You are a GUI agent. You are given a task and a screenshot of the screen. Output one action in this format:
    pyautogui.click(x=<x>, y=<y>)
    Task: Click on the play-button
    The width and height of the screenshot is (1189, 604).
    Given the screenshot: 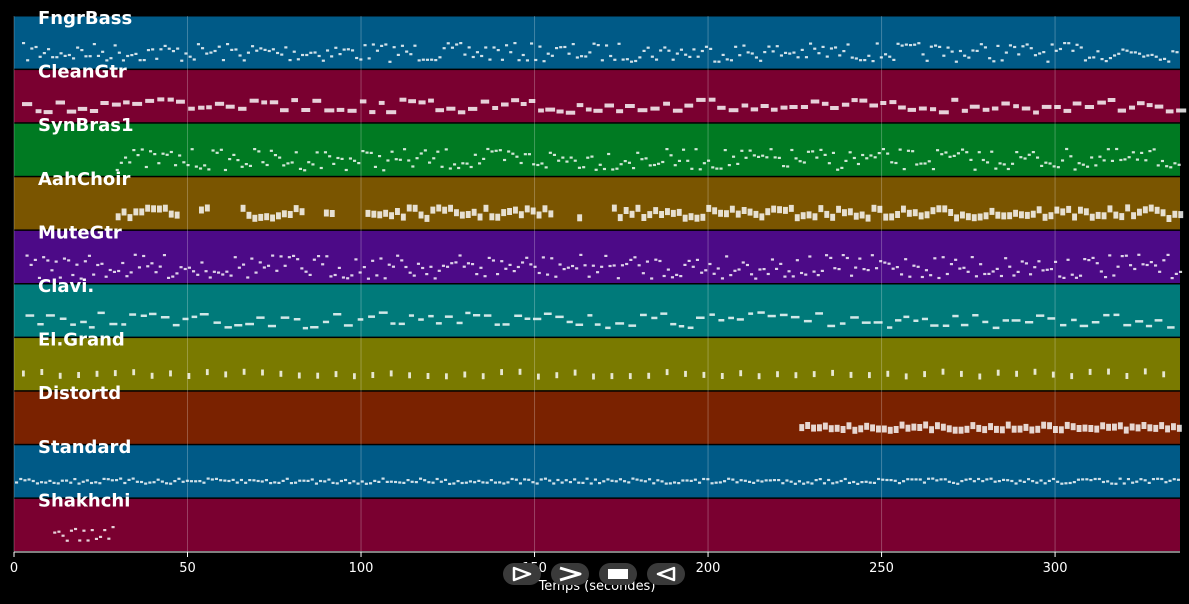 What is the action you would take?
    pyautogui.click(x=522, y=574)
    